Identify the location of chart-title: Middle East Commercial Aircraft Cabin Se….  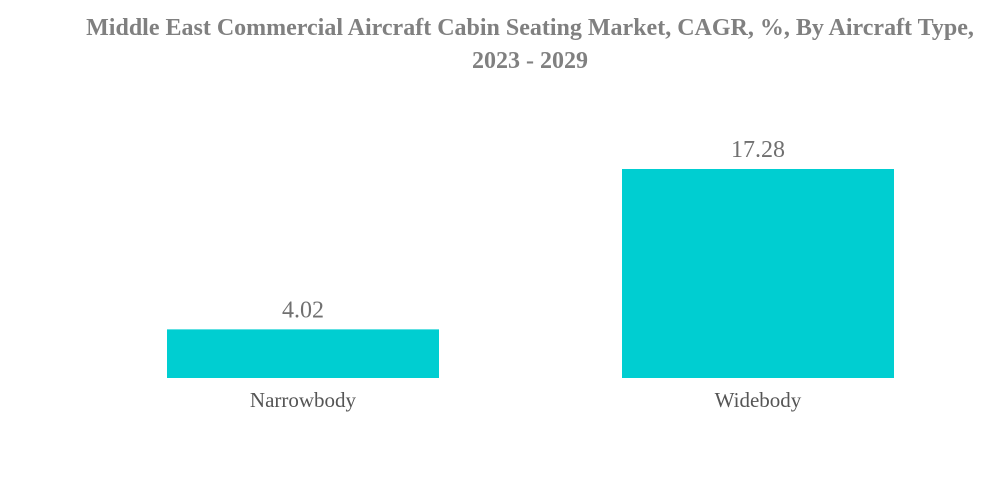
(530, 44).